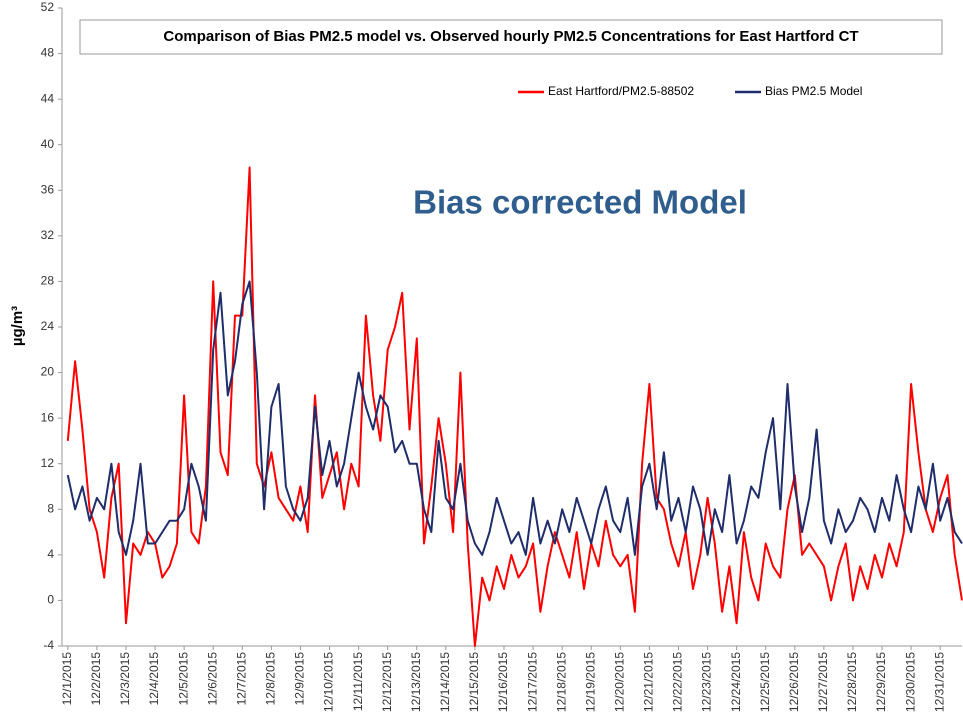  Describe the element at coordinates (794, 682) in the screenshot. I see `x-tick-label: 12/26/2015` at that location.